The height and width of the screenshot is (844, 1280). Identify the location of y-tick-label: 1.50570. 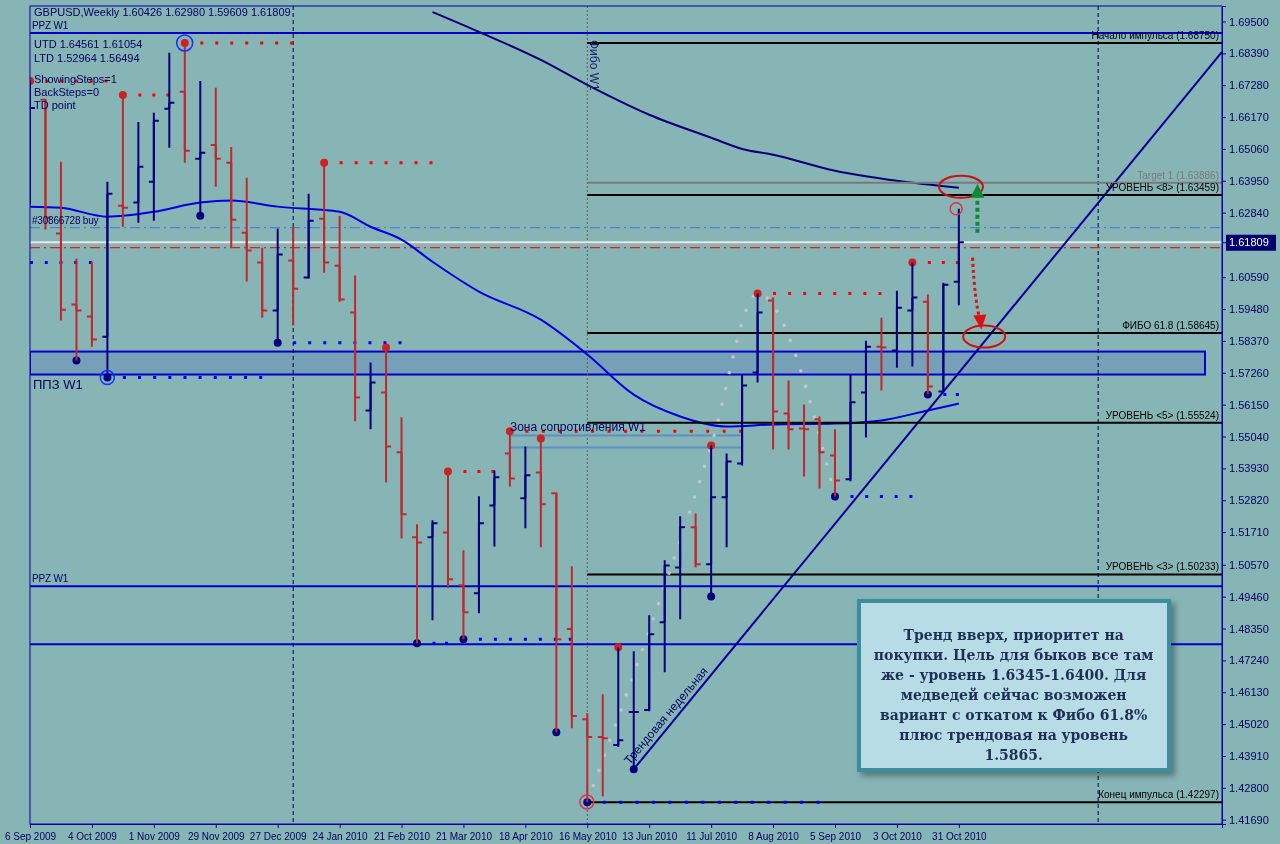
(1249, 564).